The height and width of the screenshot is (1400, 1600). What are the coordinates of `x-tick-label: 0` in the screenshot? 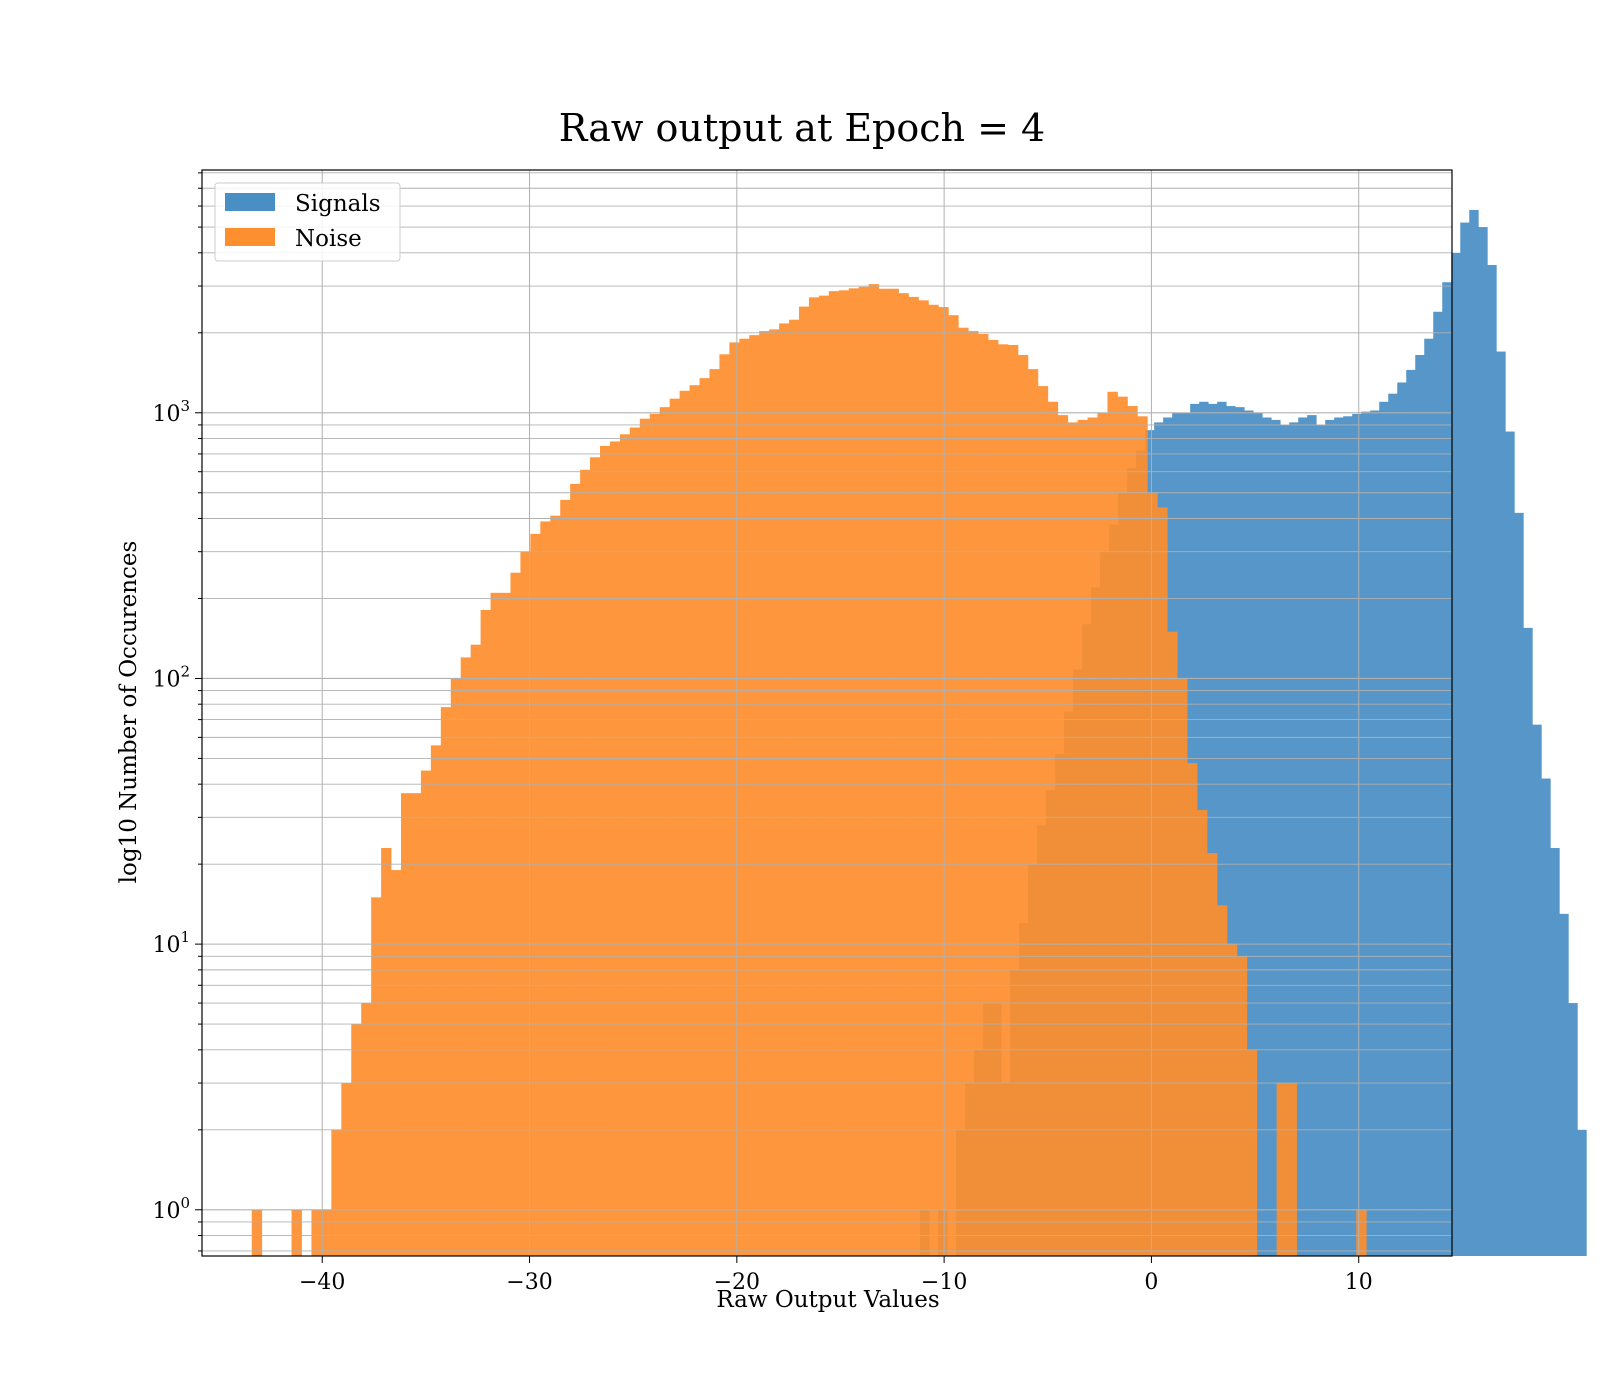 It's located at (1151, 1282).